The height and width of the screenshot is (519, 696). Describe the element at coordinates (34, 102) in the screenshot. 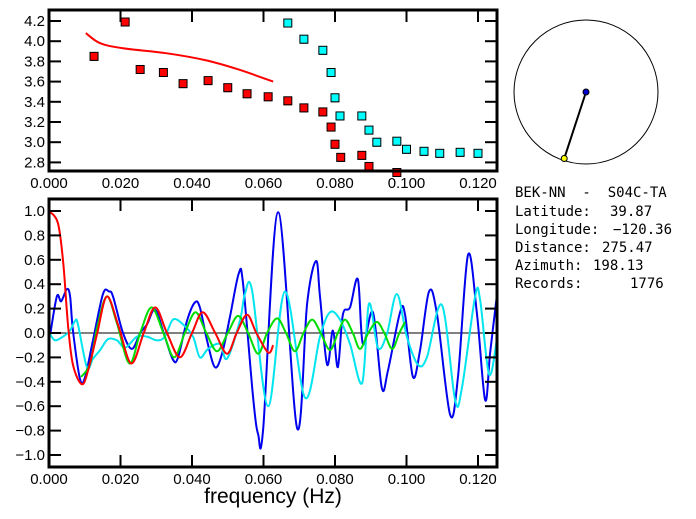

I see `y-tick-label: 3.4` at that location.